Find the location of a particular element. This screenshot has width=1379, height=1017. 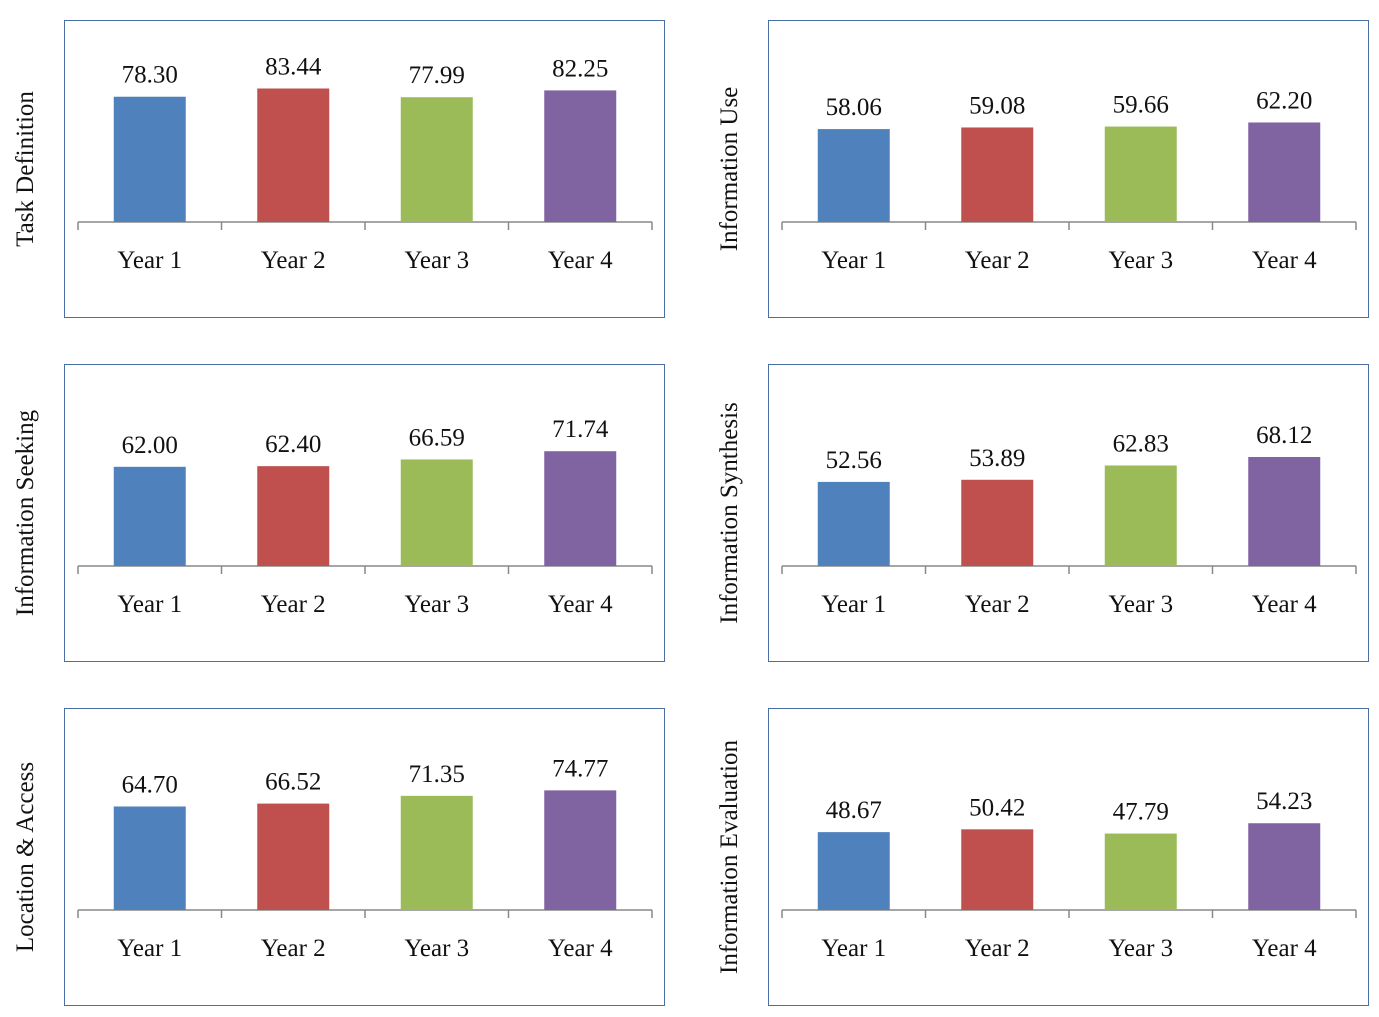

data-label: 50.42 is located at coordinates (997, 807).